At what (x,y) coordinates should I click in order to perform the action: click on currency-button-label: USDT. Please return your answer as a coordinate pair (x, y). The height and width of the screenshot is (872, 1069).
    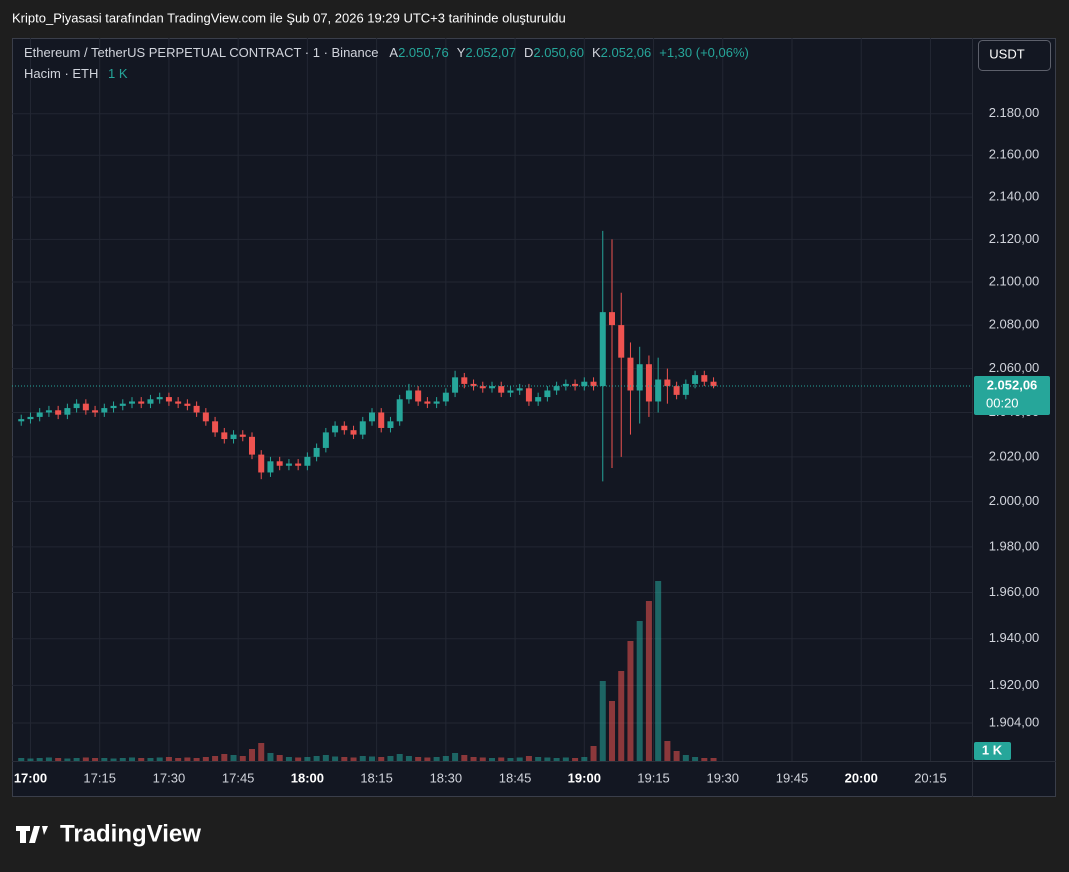
    Looking at the image, I should click on (1006, 53).